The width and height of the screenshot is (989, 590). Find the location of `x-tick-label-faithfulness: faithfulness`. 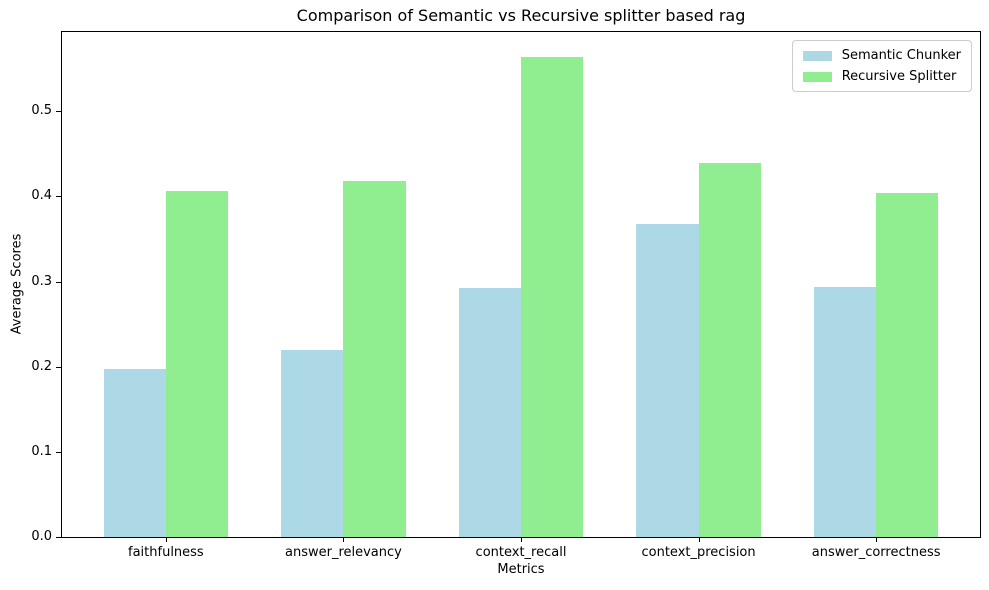

x-tick-label-faithfulness: faithfulness is located at coordinates (166, 552).